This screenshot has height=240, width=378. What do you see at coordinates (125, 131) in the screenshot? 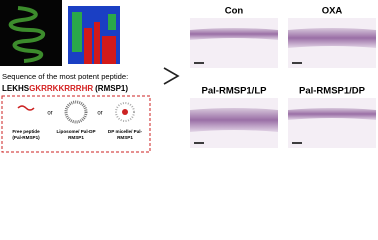
I see `formulation-label: DP micelle/ Pal-` at bounding box center [125, 131].